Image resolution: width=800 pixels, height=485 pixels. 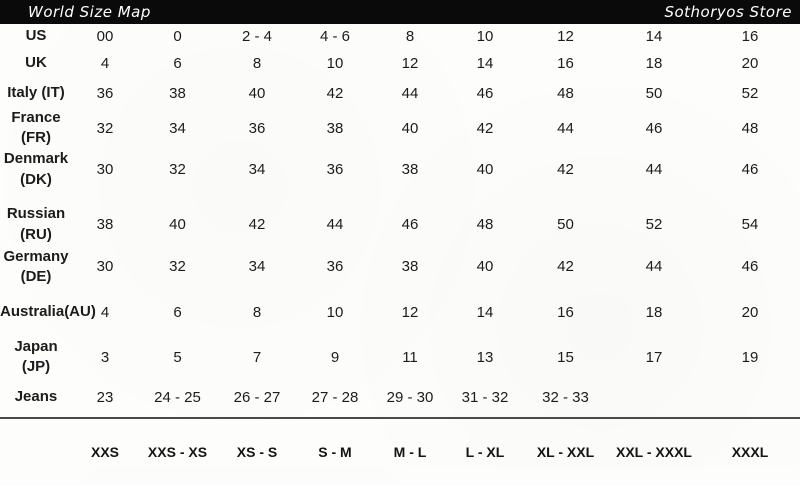 What do you see at coordinates (257, 397) in the screenshot?
I see `size-cell: 26 - 27` at bounding box center [257, 397].